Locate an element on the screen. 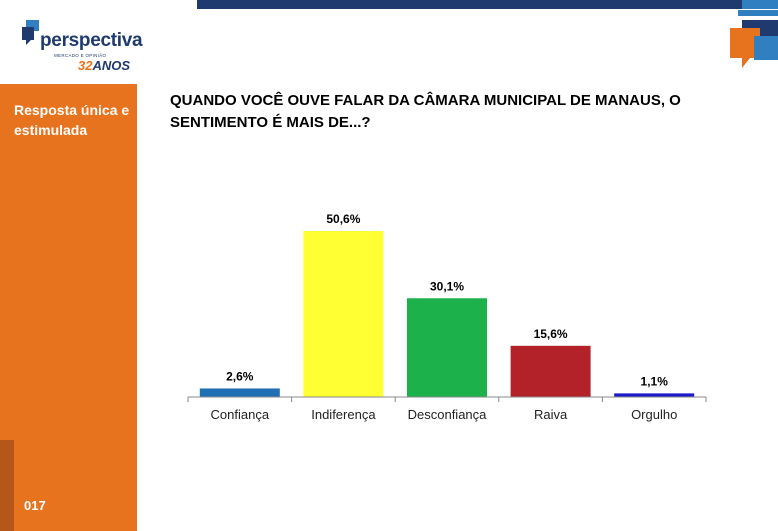 The width and height of the screenshot is (778, 531). category-label: Indiferença is located at coordinates (343, 414).